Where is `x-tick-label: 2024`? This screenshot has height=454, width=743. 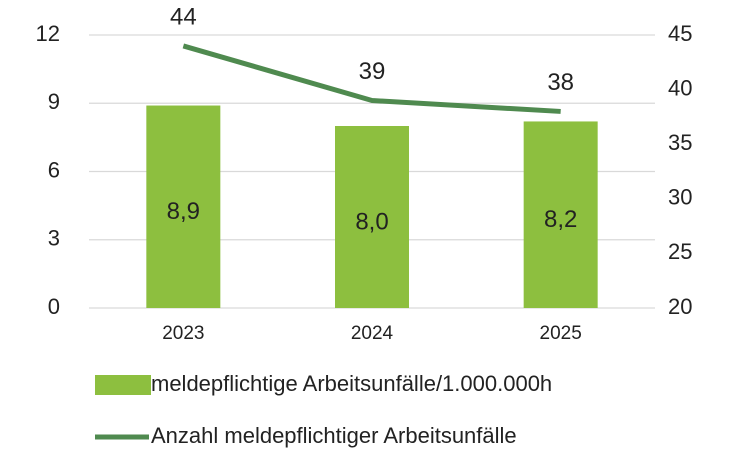 x-tick-label: 2024 is located at coordinates (372, 333).